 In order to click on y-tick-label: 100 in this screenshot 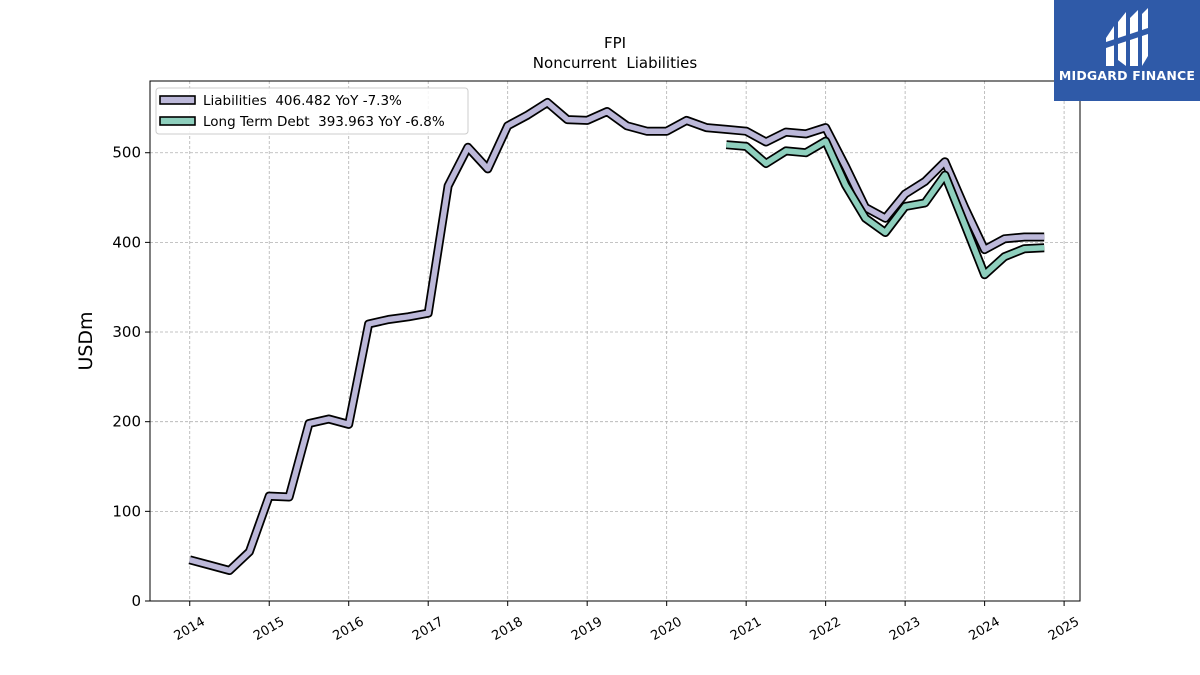, I will do `click(126, 511)`.